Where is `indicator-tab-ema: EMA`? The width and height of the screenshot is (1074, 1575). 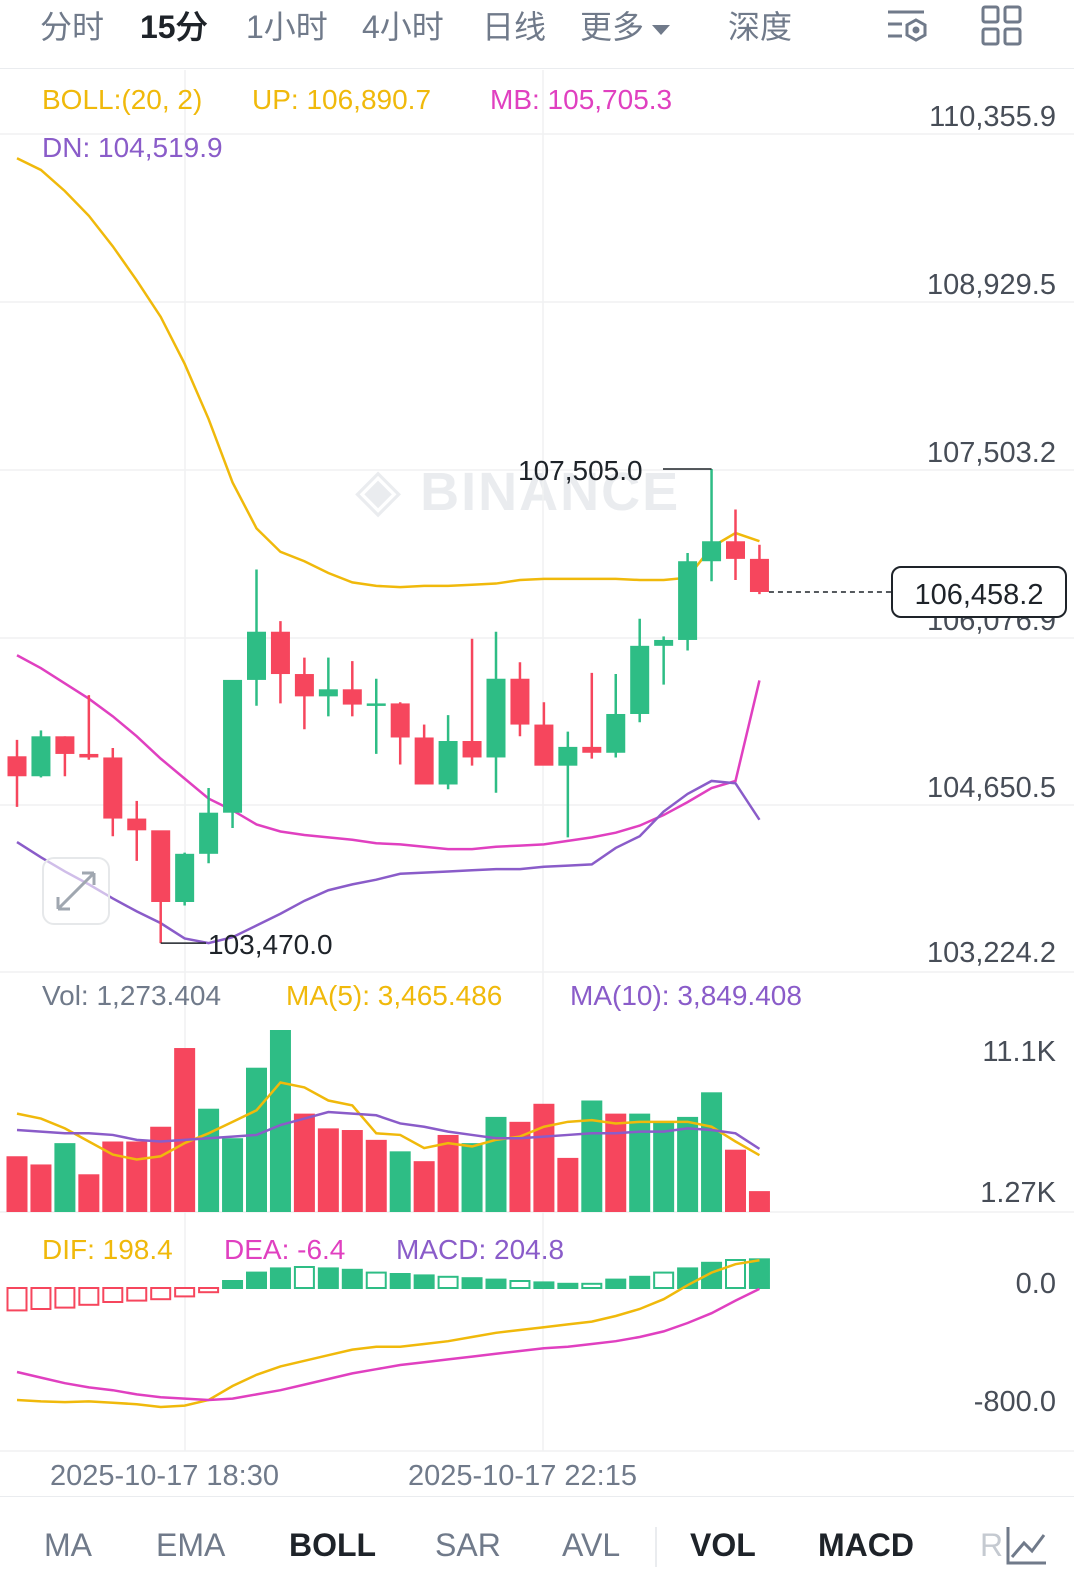
indicator-tab-ema: EMA is located at coordinates (191, 1545).